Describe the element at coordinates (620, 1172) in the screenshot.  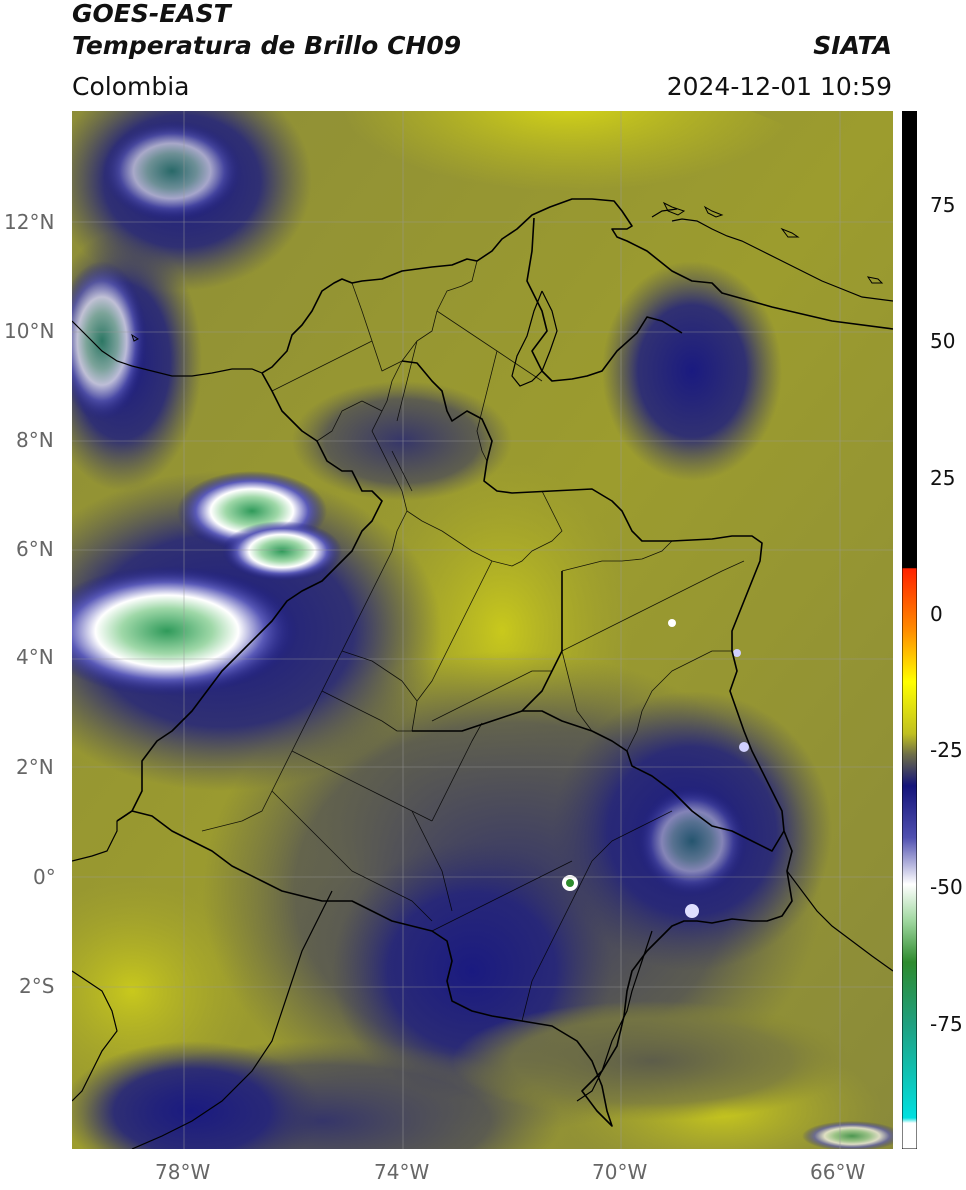
I see `lon-tick-70w: 70°W` at that location.